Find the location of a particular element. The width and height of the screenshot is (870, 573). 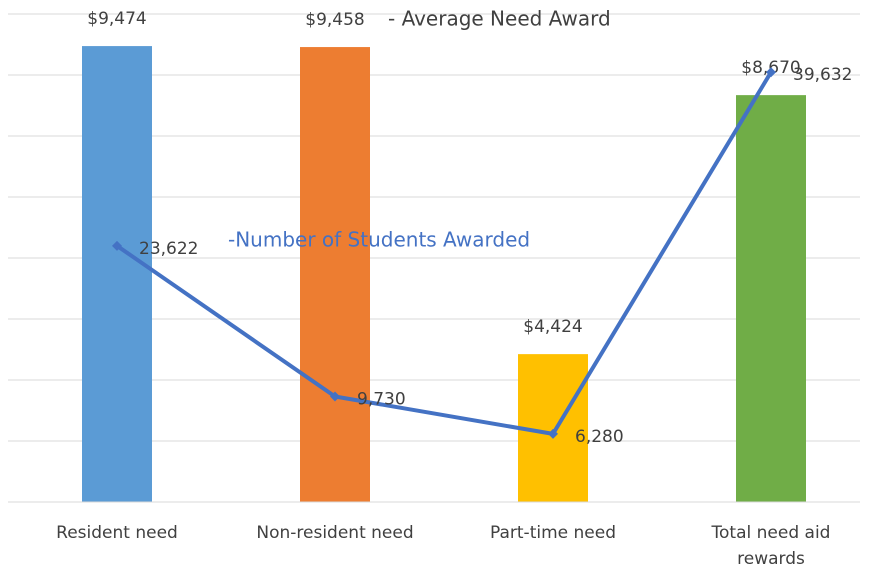

x-tick-label: Total need aid rewards is located at coordinates (771, 546).